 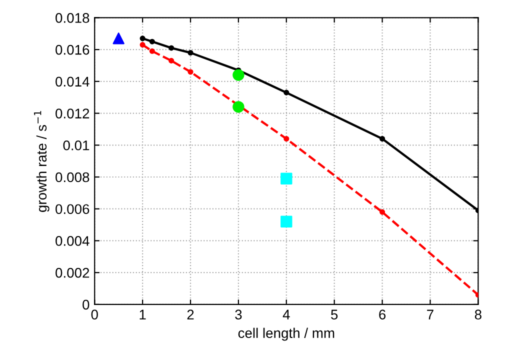 I want to click on x-tick-label: 5, so click(x=334, y=315).